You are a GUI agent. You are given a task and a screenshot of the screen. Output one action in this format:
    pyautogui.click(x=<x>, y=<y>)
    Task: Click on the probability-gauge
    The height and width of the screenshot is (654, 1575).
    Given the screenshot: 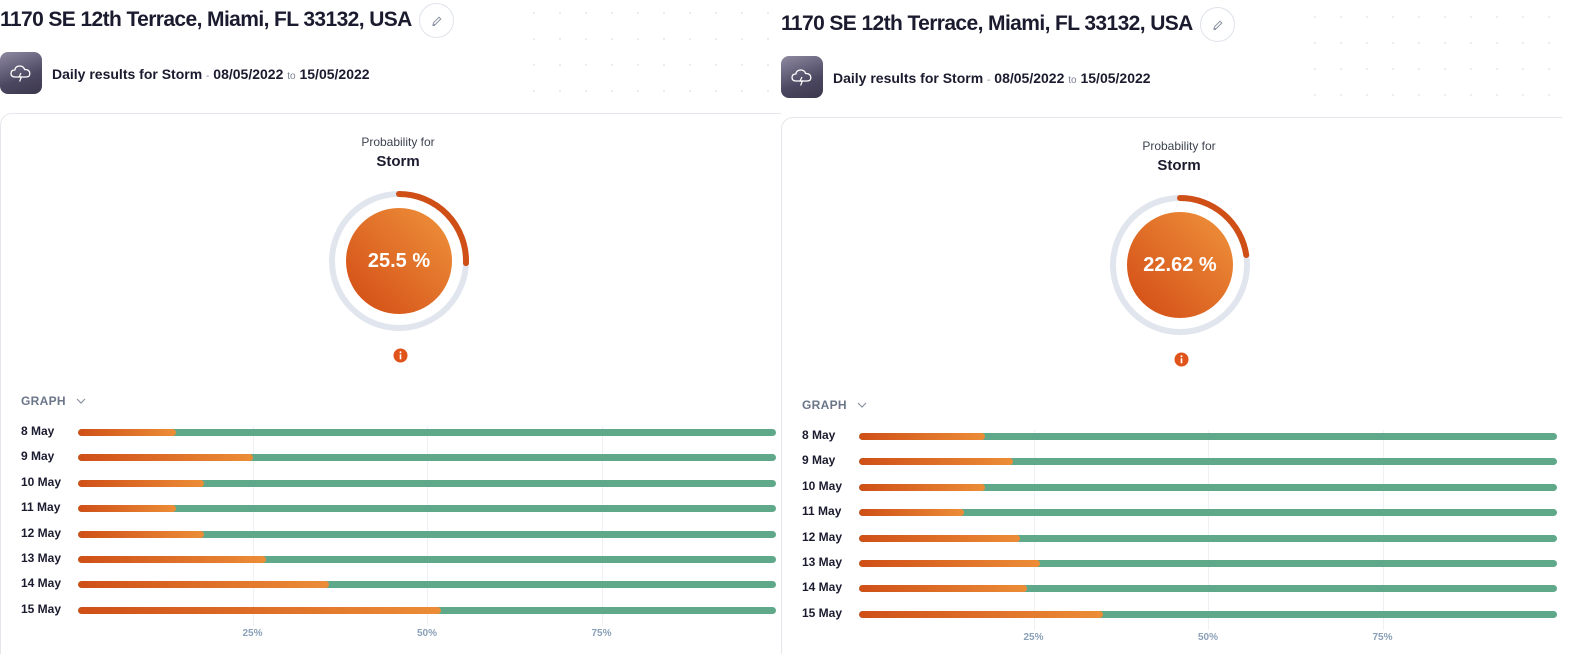 What is the action you would take?
    pyautogui.click(x=399, y=261)
    